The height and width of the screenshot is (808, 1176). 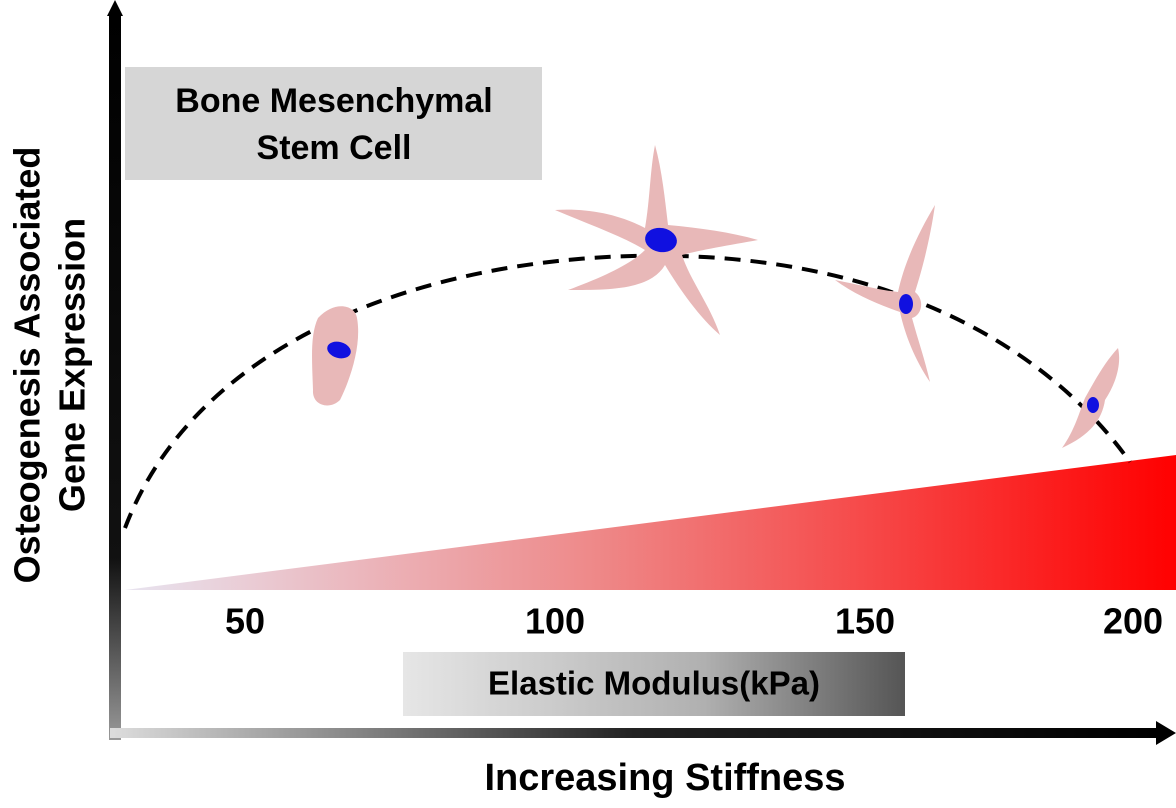 I want to click on title-line: Stem Cell, so click(x=334, y=148).